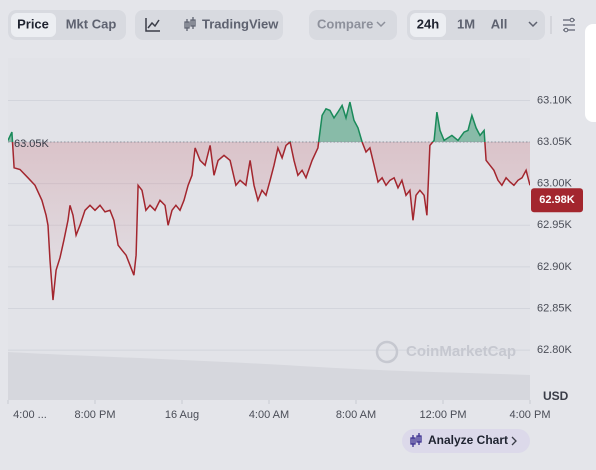 This screenshot has height=470, width=596. Describe the element at coordinates (555, 350) in the screenshot. I see `y-tick-label: 62.80K` at that location.